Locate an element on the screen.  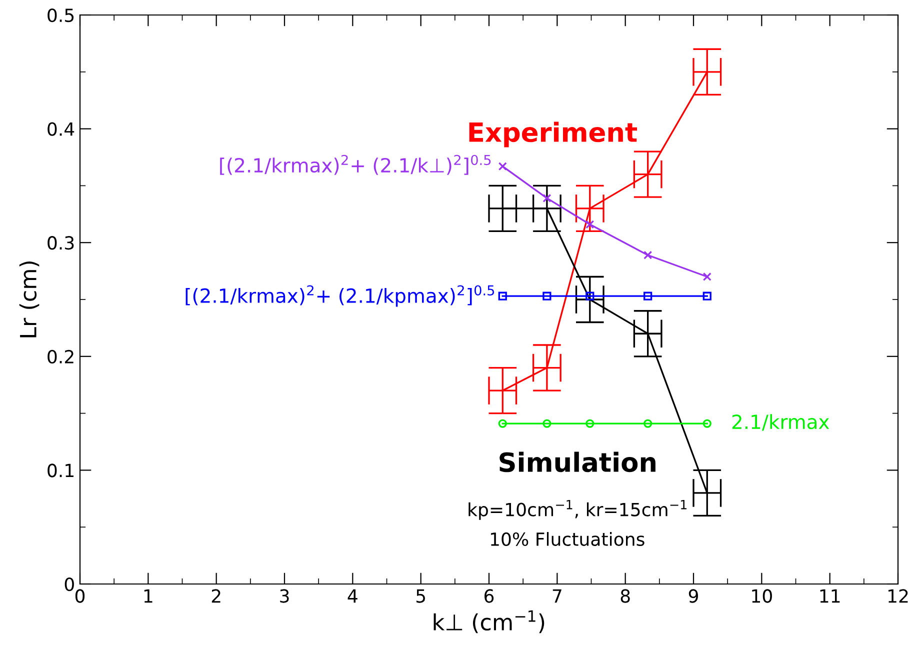
annotation: kp=10cm$^{−1}$, kr=15cm$^{−1}$ is located at coordinates (577, 510).